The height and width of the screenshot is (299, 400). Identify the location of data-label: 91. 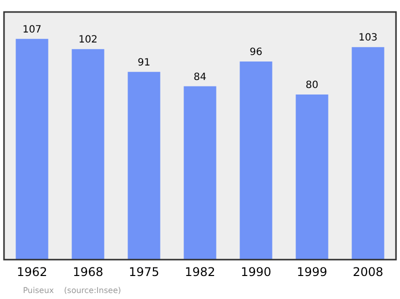
(144, 62).